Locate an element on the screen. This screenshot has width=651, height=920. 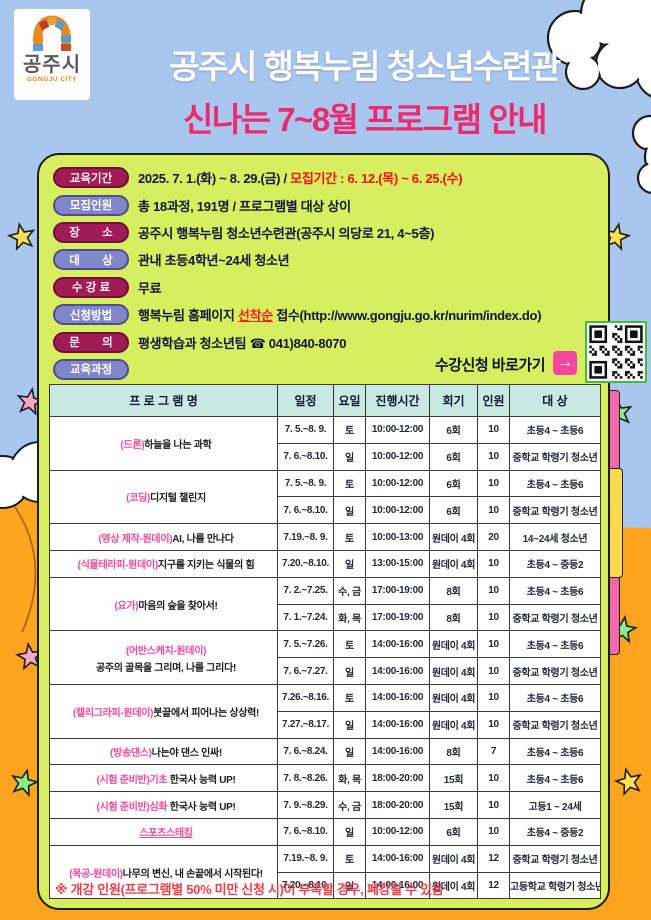
info-row-fee: 수 강 료 무료 is located at coordinates (324, 287).